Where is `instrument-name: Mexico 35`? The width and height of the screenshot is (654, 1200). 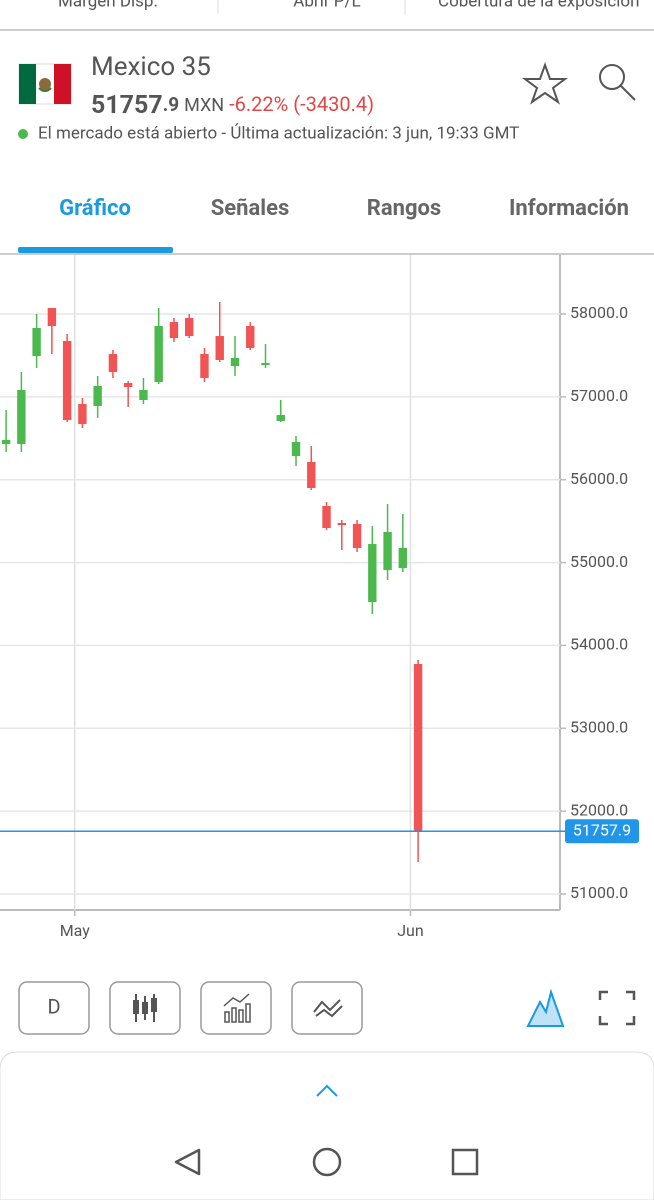 instrument-name: Mexico 35 is located at coordinates (151, 67).